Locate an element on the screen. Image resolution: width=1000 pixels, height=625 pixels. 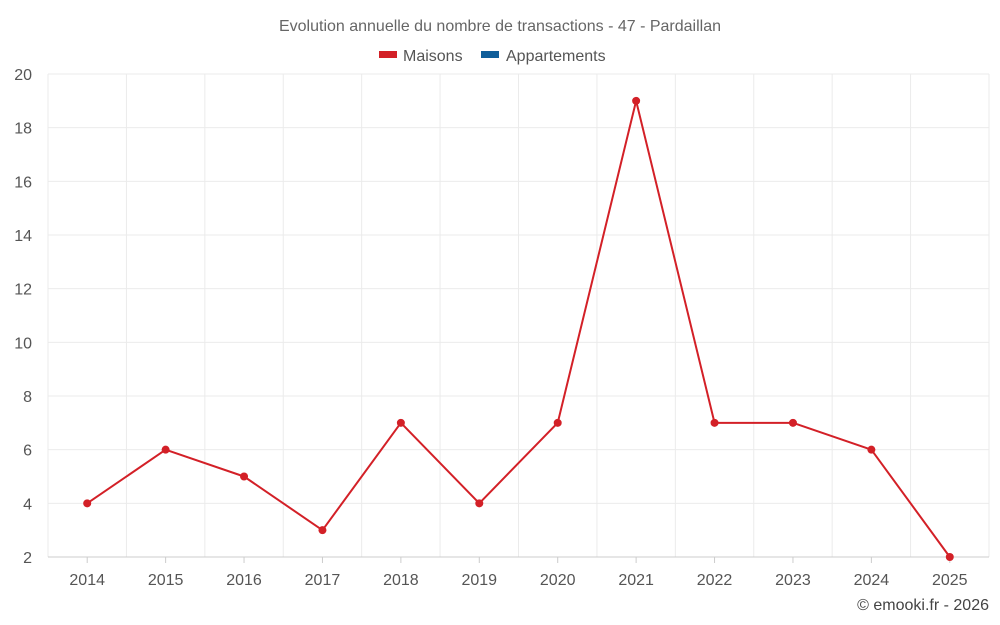
y-tick-label: 18 is located at coordinates (23, 129).